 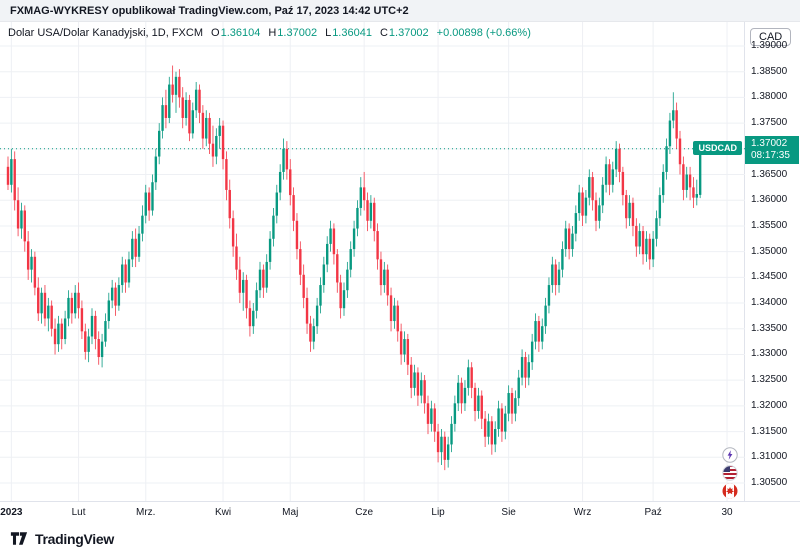 I want to click on tradingview-wordmark: TradingView, so click(x=74, y=538).